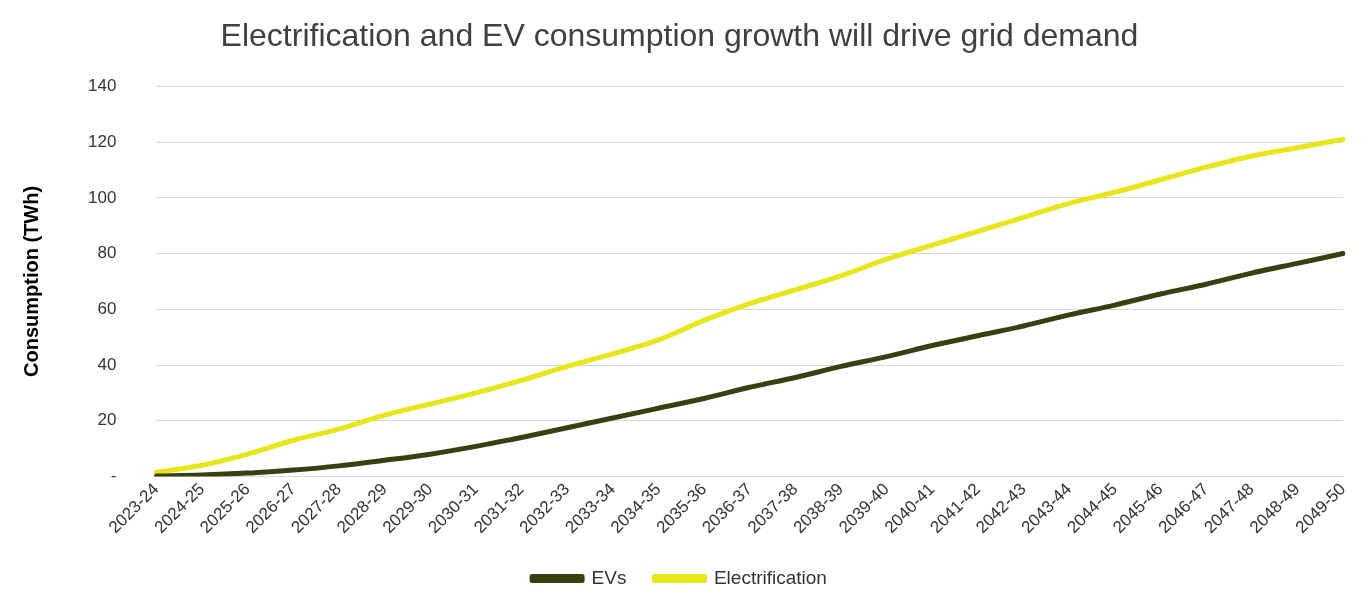 Image resolution: width=1371 pixels, height=607 pixels. I want to click on y-tick-label: 60, so click(107, 308).